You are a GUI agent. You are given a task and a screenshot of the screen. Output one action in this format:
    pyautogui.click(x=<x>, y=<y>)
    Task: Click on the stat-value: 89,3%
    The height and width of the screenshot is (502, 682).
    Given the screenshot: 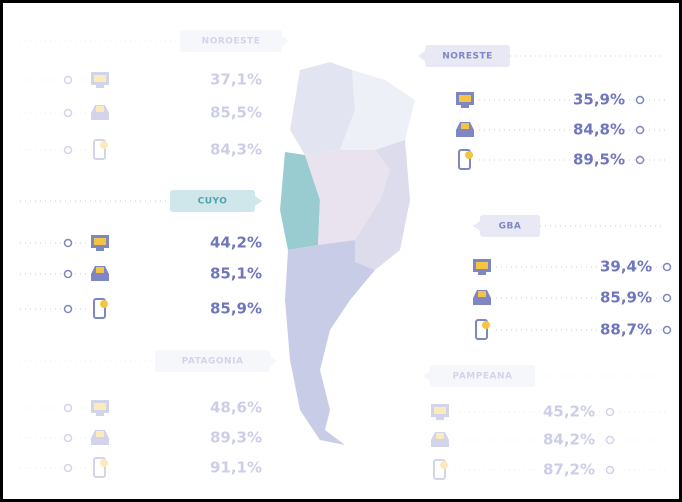 What is the action you would take?
    pyautogui.click(x=236, y=438)
    